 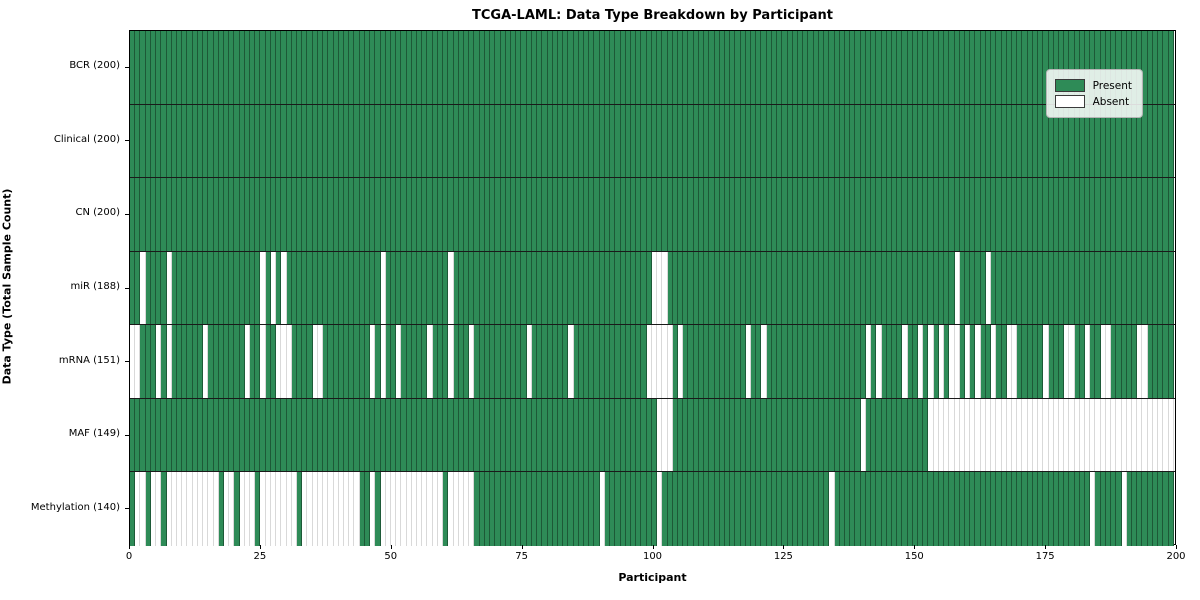 I want to click on heatmap-row-BCR, so click(x=652, y=68).